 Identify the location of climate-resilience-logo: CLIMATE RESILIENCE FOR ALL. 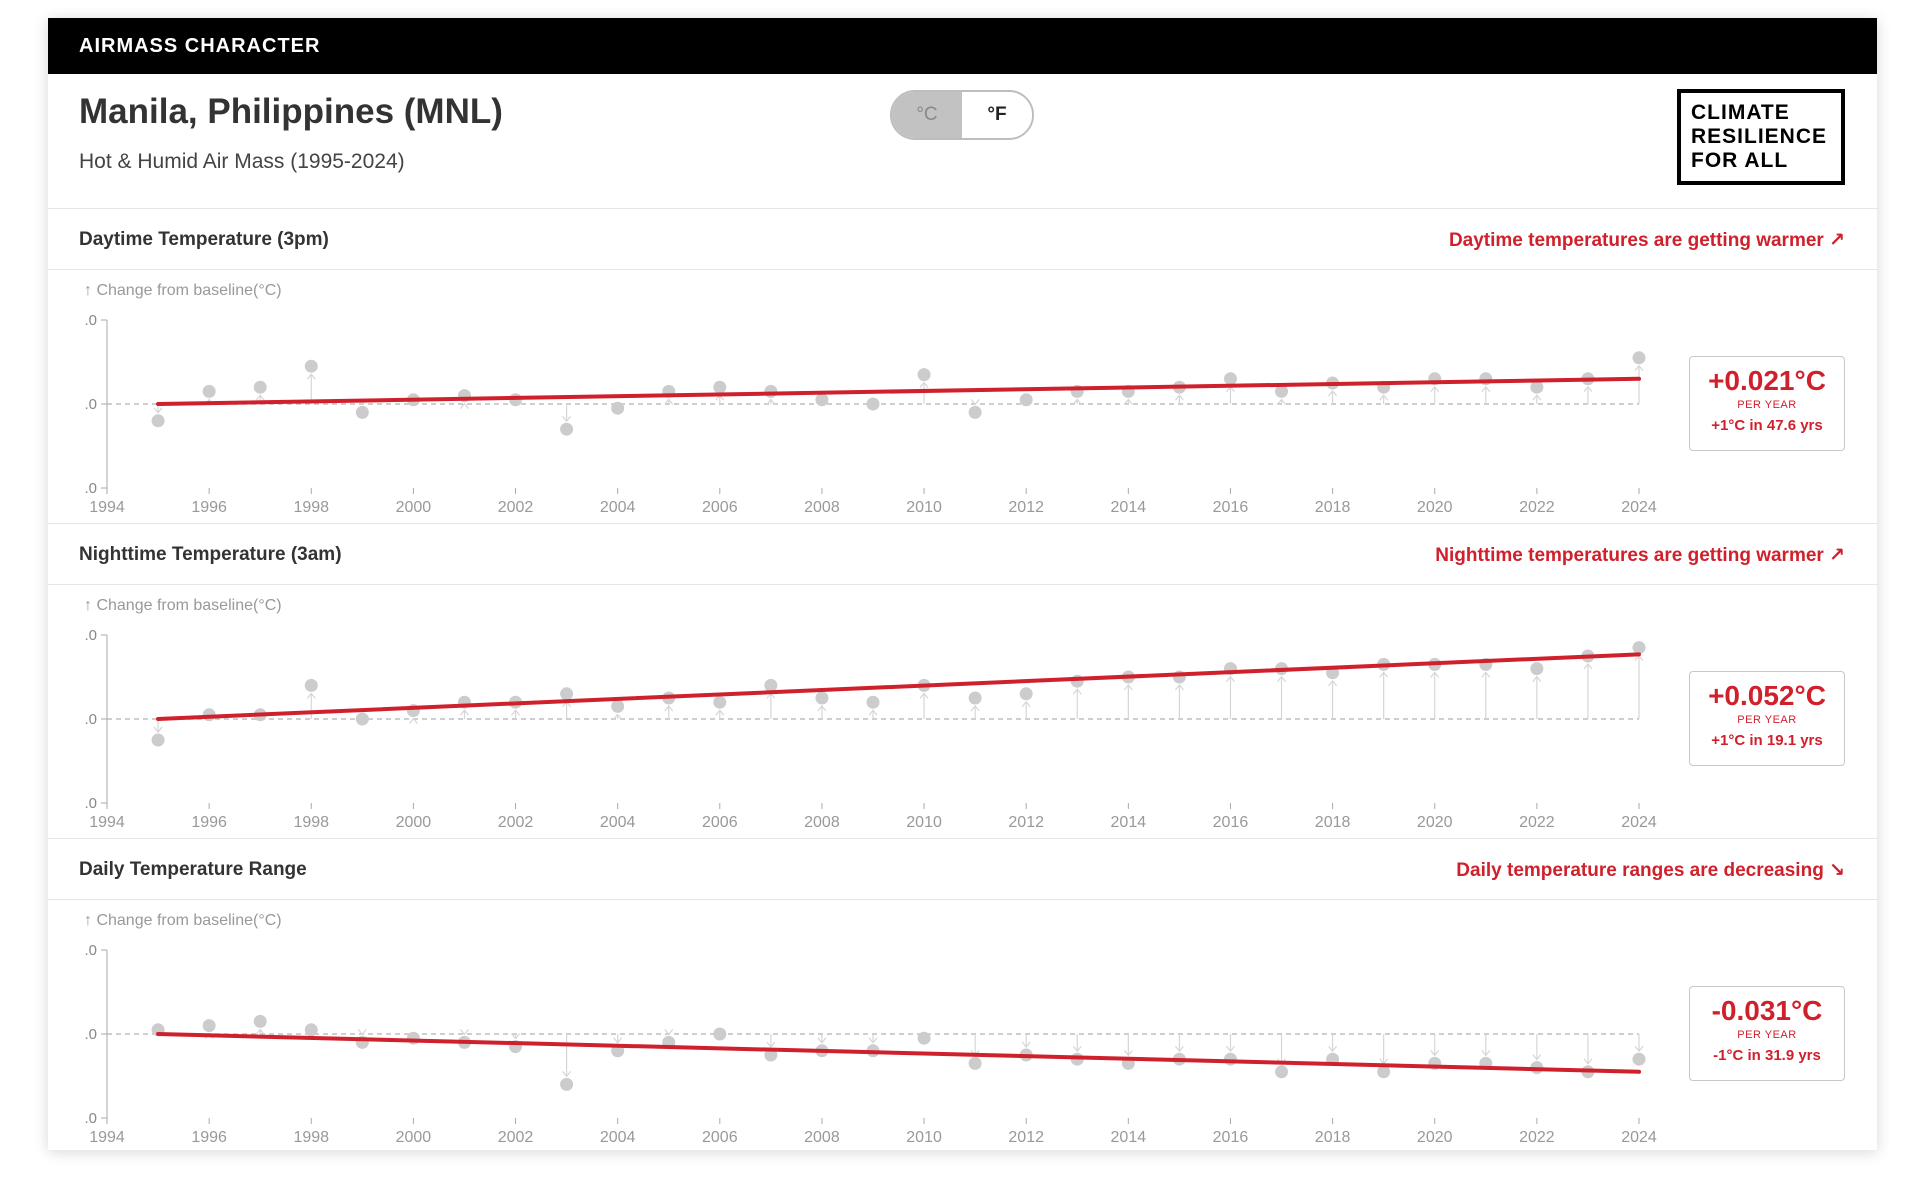
(1761, 137).